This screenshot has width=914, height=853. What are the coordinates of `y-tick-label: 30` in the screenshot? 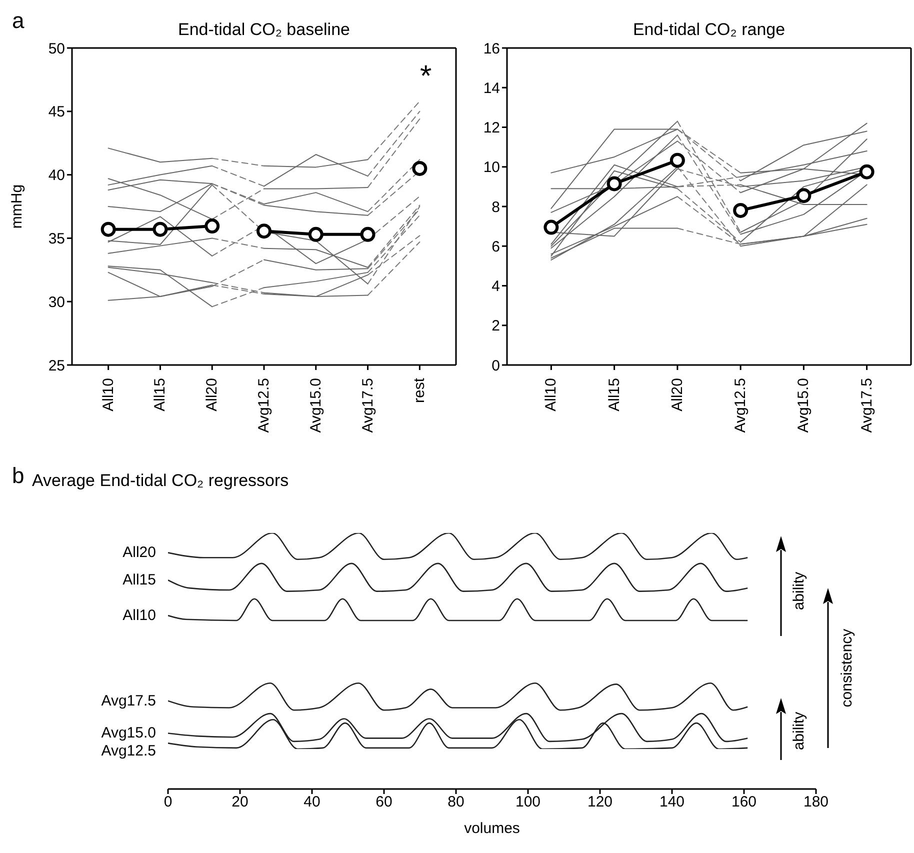 It's located at (56, 302).